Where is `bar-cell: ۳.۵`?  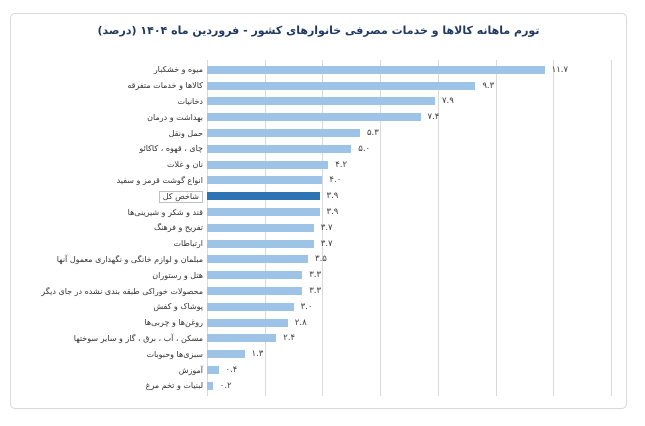 bar-cell: ۳.۵ is located at coordinates (416, 260).